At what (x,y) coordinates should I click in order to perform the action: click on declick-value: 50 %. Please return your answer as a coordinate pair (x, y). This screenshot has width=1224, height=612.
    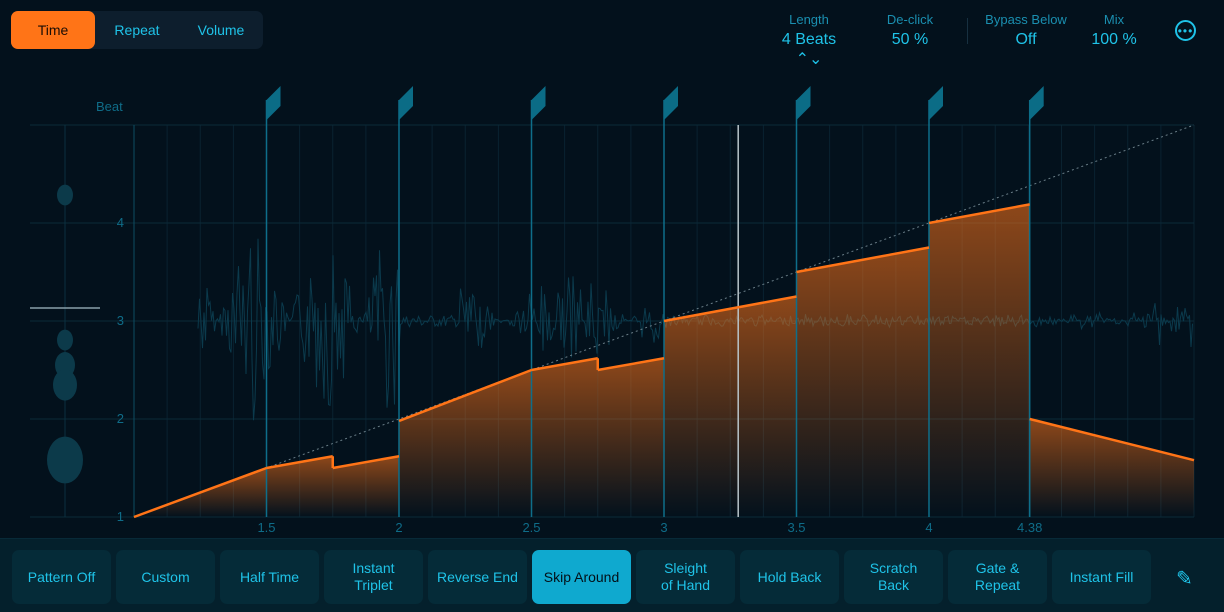
    Looking at the image, I should click on (910, 39).